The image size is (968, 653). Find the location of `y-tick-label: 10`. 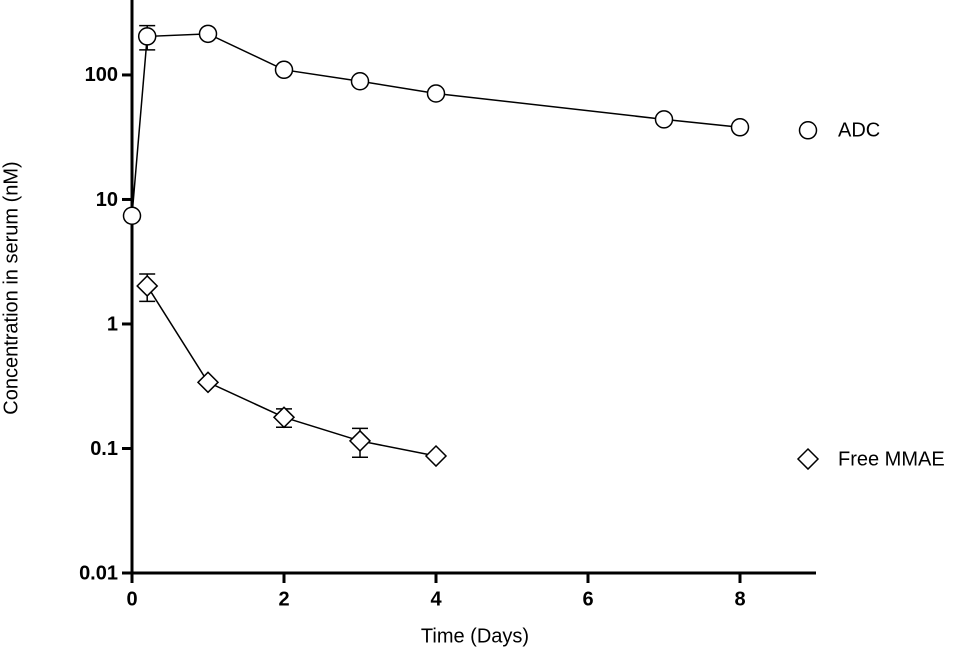

y-tick-label: 10 is located at coordinates (107, 200).